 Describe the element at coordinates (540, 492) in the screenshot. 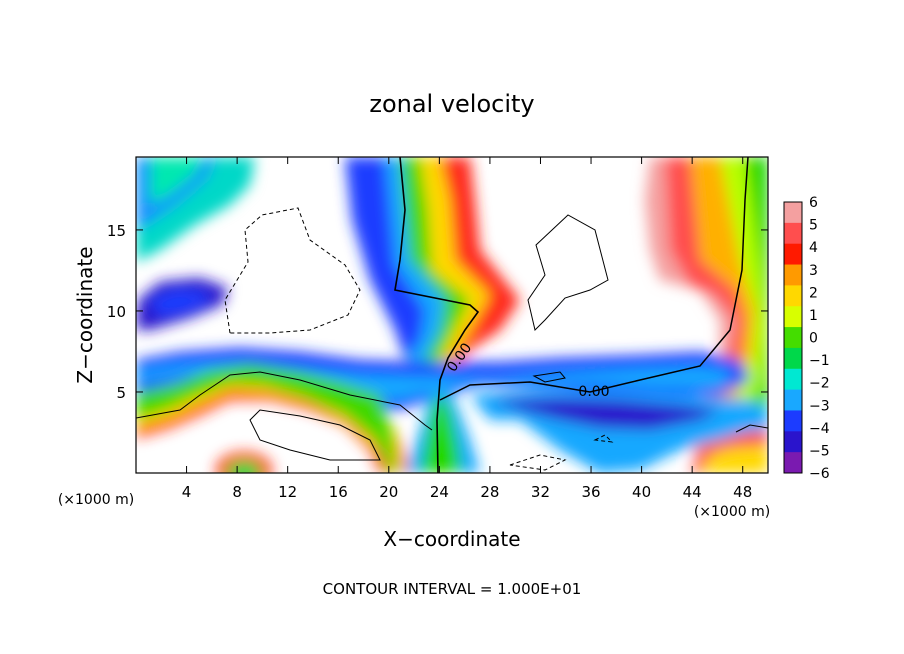

I see `x-tick-label: 32` at that location.